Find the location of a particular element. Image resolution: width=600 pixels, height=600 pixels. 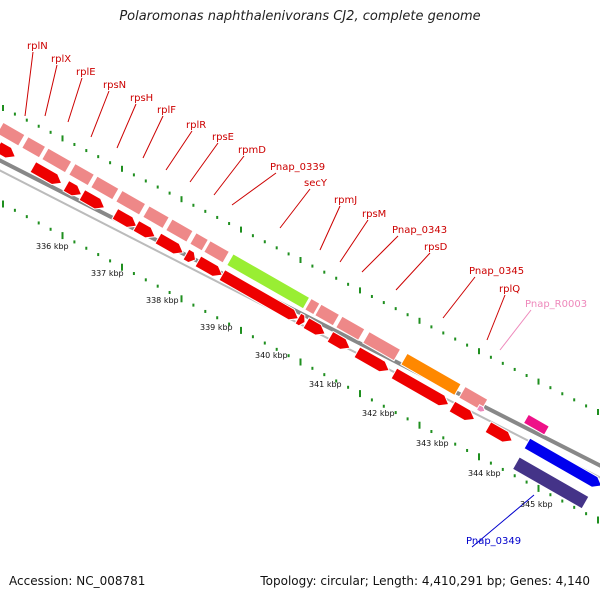

gene-label: rplE is located at coordinates (86, 72).